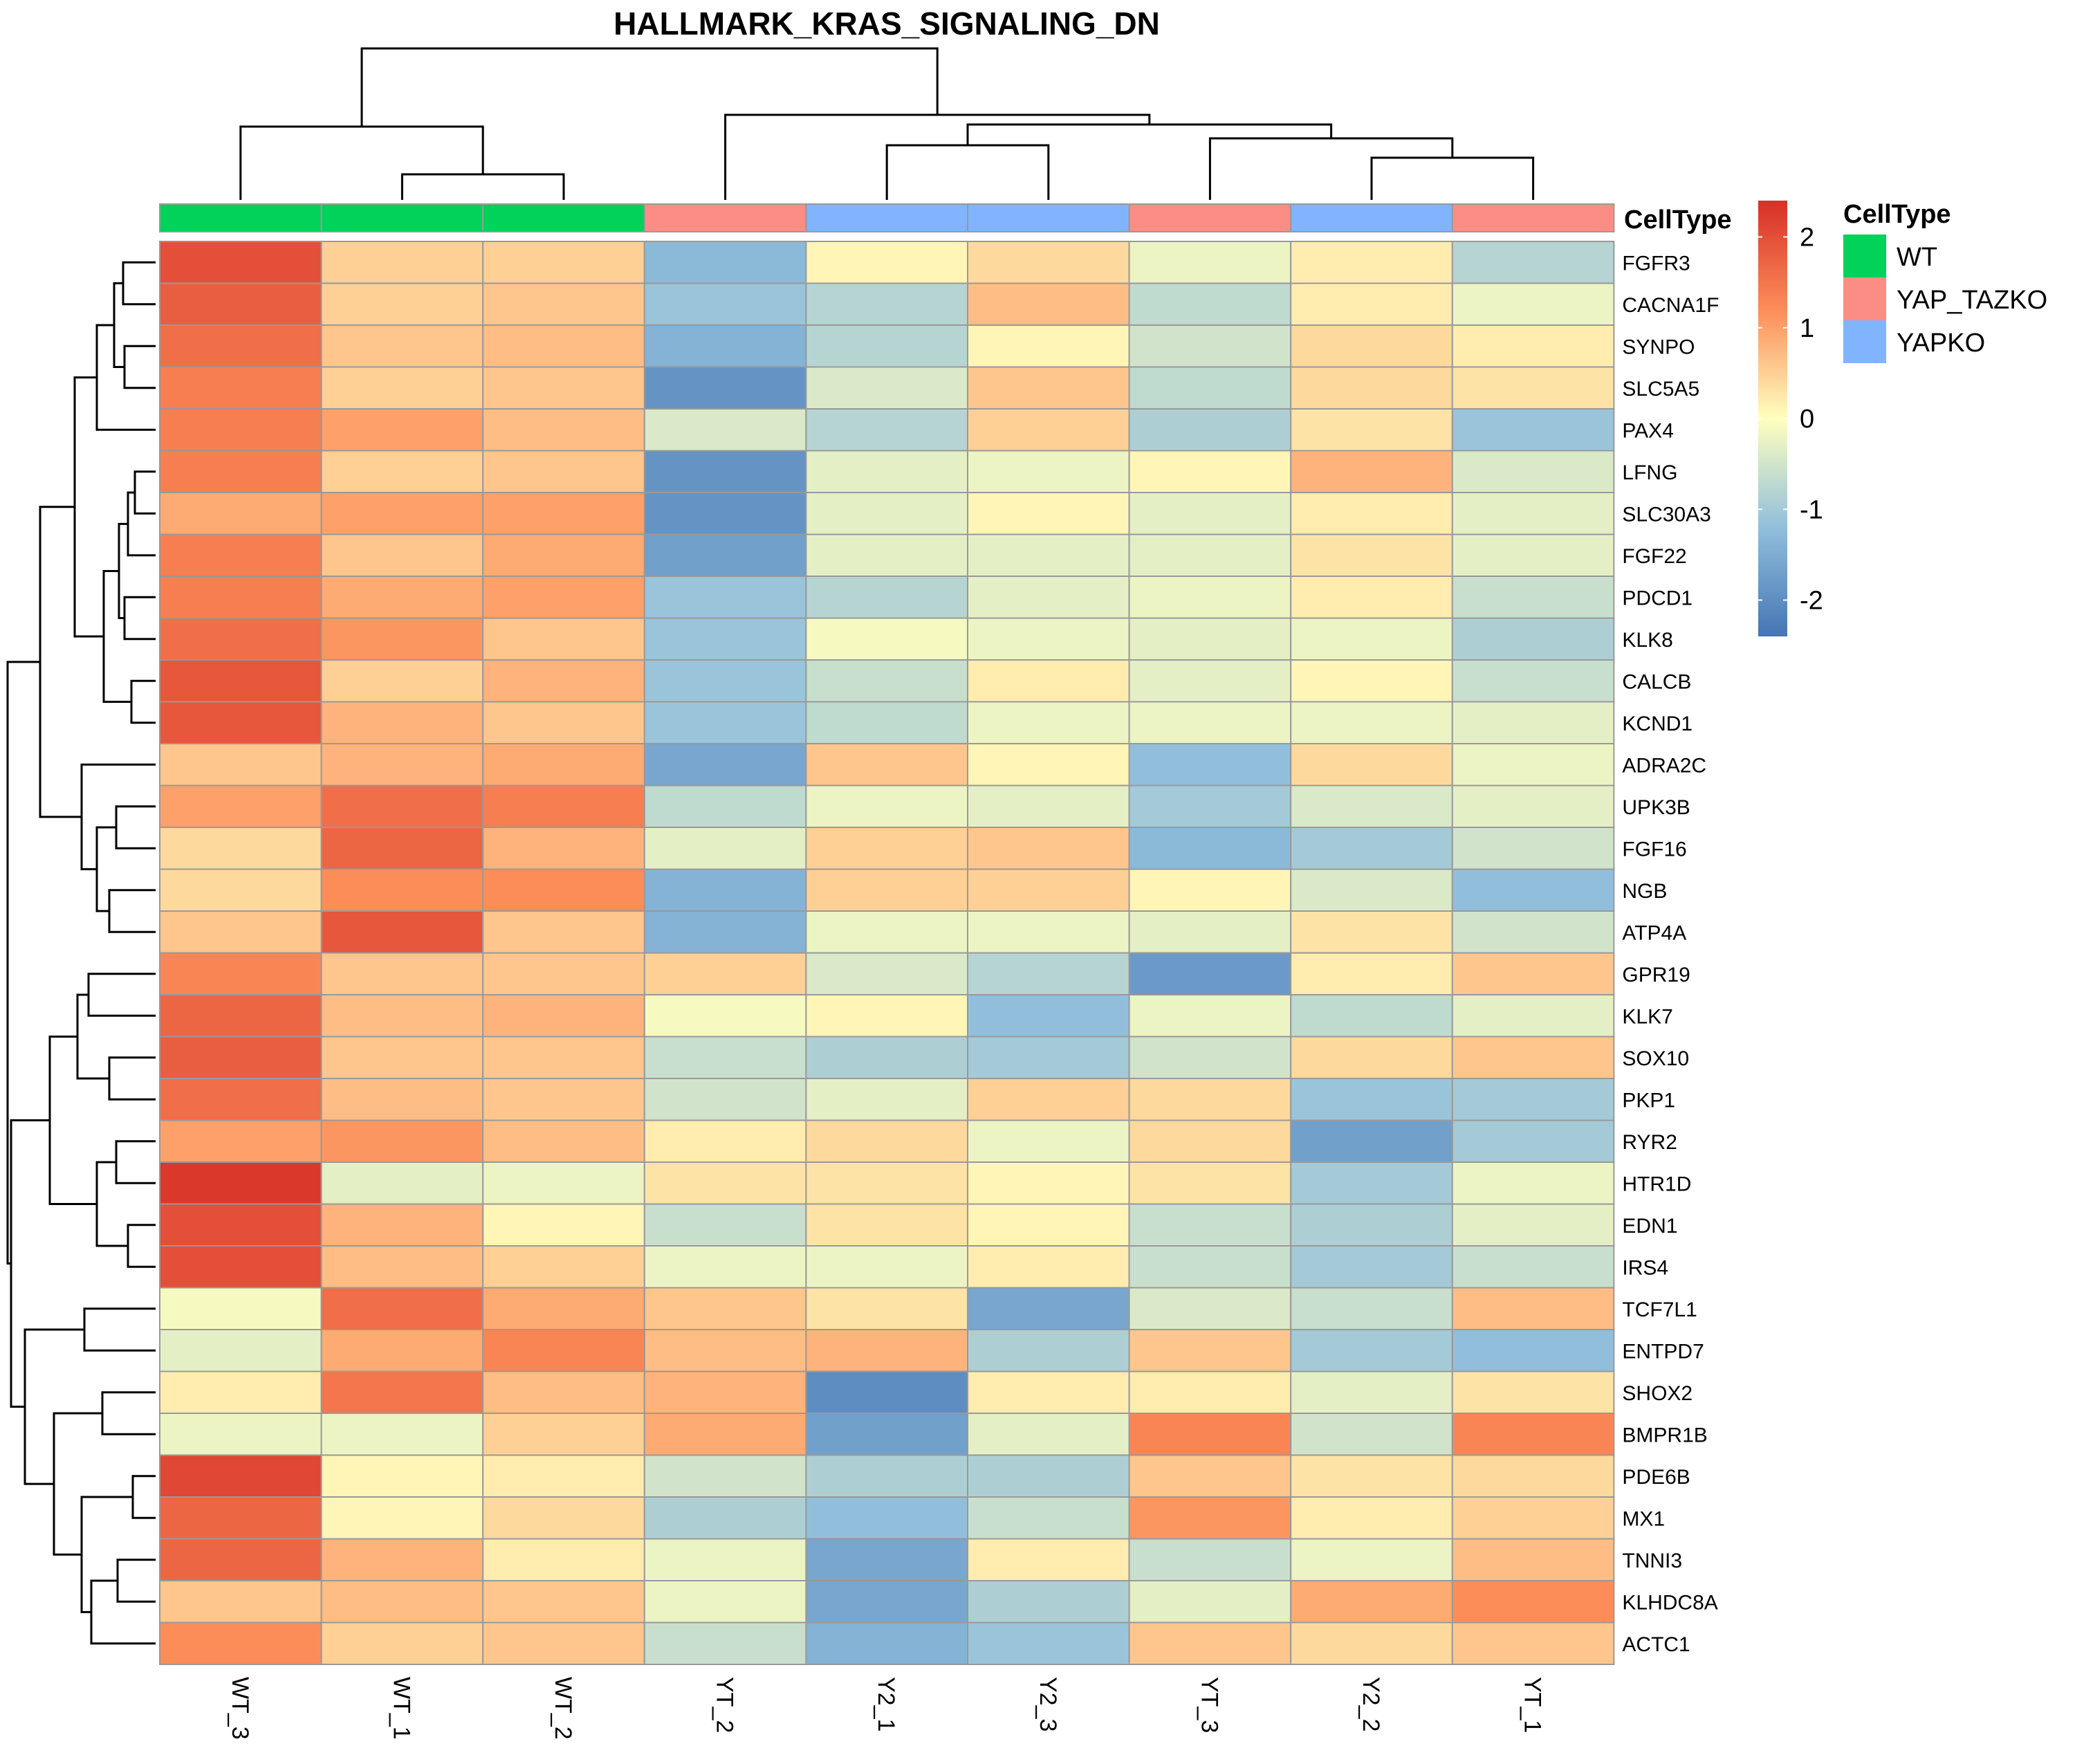 The image size is (2075, 1764). Describe the element at coordinates (887, 24) in the screenshot. I see `chart-title: HALLMARK_KRAS_SIGNALING_DN` at that location.